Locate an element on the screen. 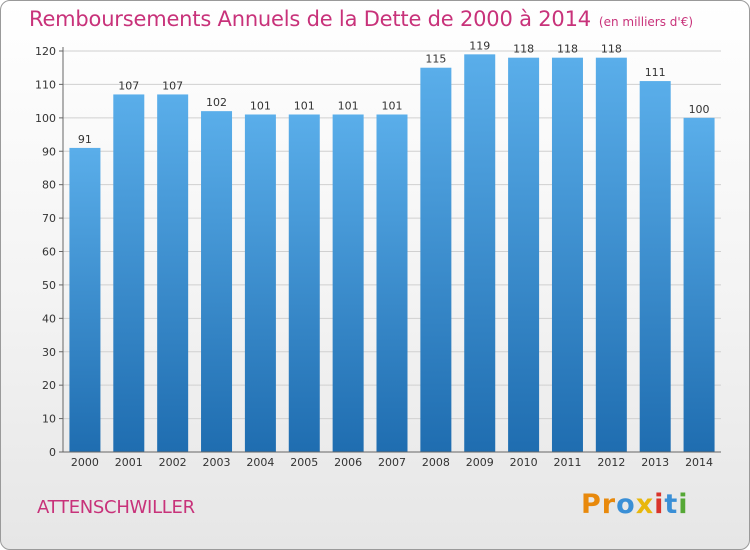 The width and height of the screenshot is (750, 550). x-tick-label: 2014 is located at coordinates (699, 462).